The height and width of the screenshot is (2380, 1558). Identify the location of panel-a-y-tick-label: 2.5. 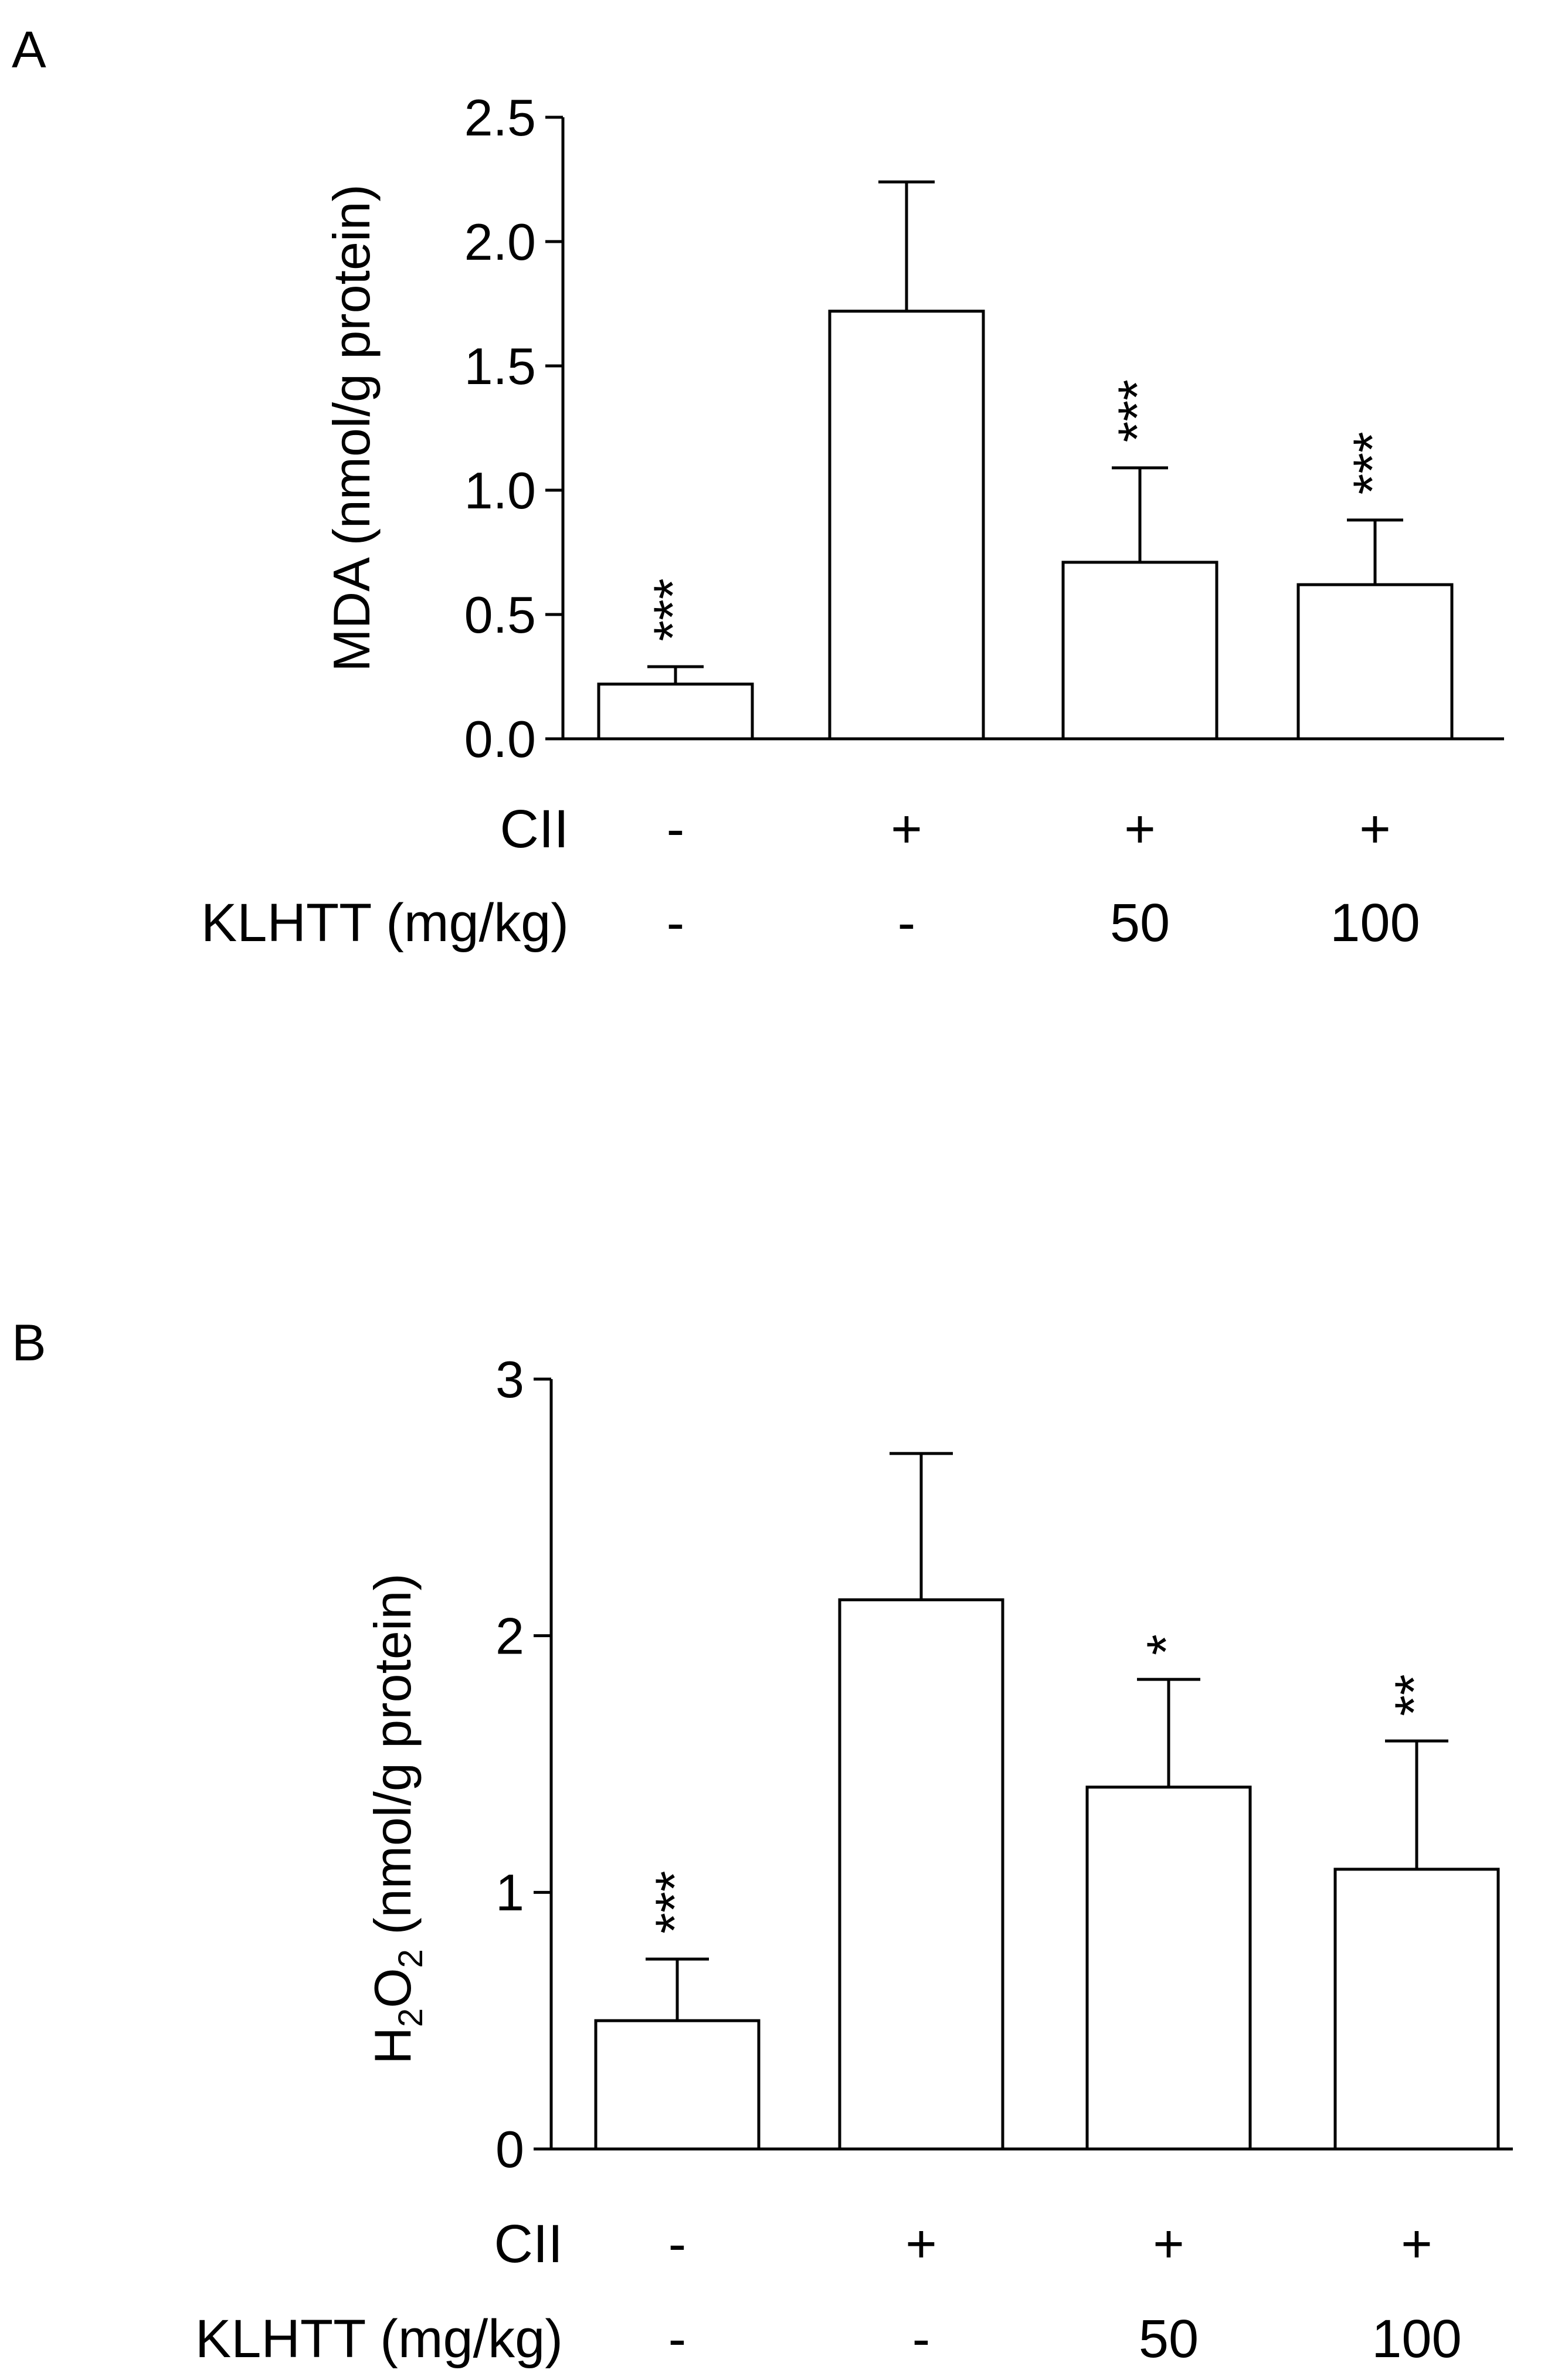
(500, 118).